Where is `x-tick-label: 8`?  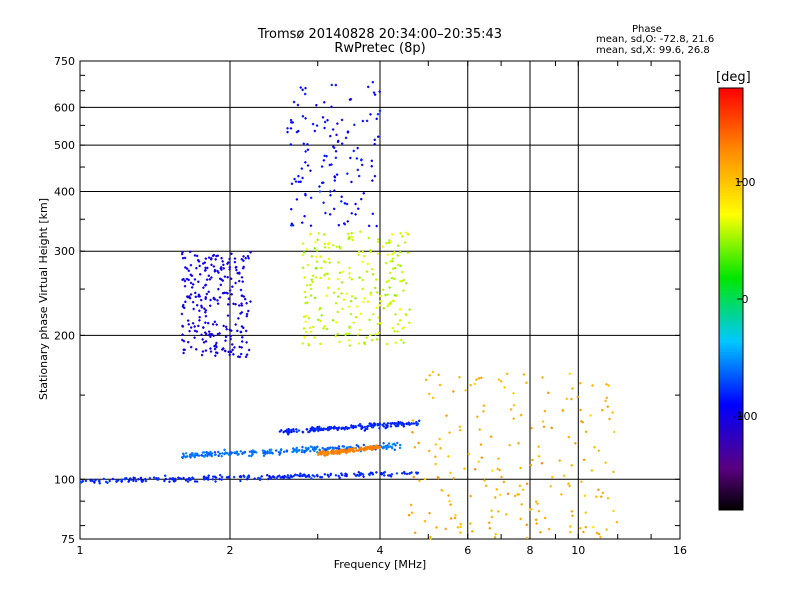
x-tick-label: 8 is located at coordinates (530, 550).